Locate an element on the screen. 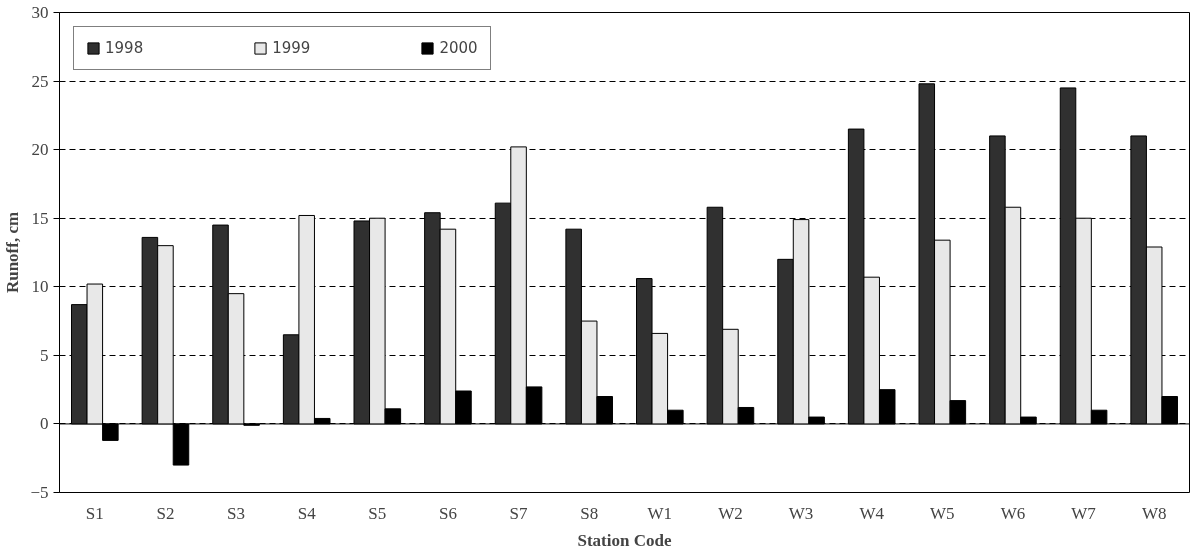  x-tick-label: W2 is located at coordinates (730, 513).